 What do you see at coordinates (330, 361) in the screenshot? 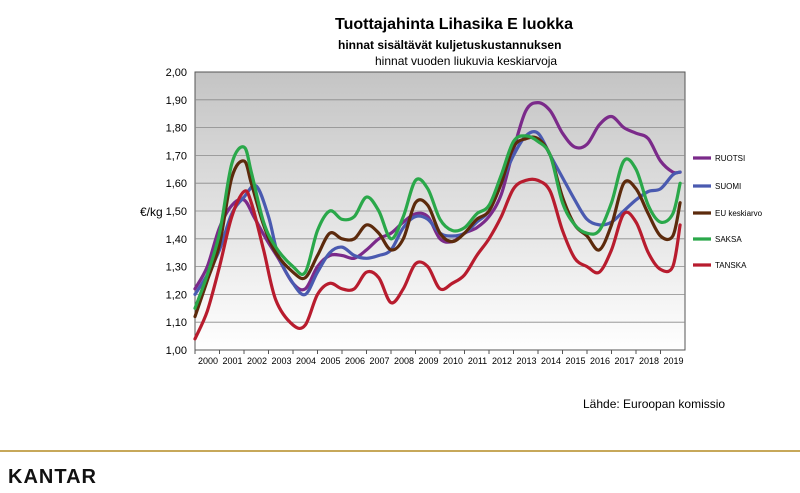
I see `x-tick-label: 2005` at bounding box center [330, 361].